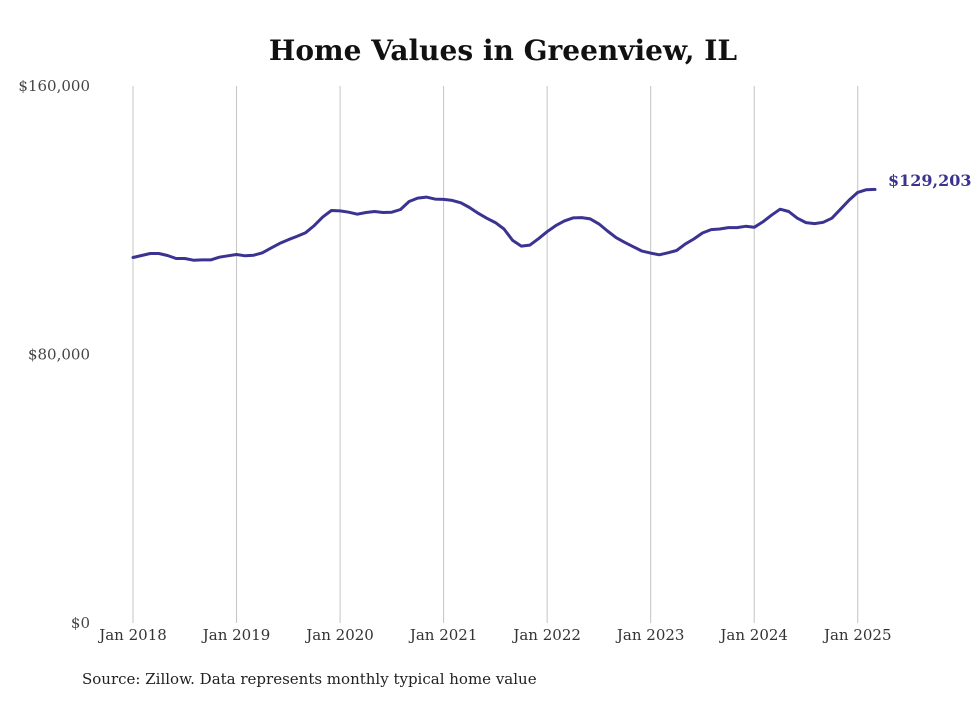 The image size is (980, 704). What do you see at coordinates (236, 635) in the screenshot?
I see `x-tick-label: Jan 2019` at bounding box center [236, 635].